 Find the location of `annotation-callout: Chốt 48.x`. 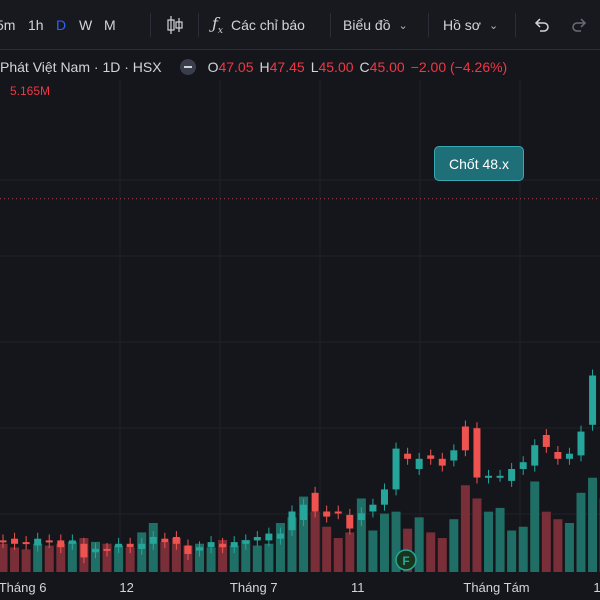

annotation-callout: Chốt 48.x is located at coordinates (479, 163).